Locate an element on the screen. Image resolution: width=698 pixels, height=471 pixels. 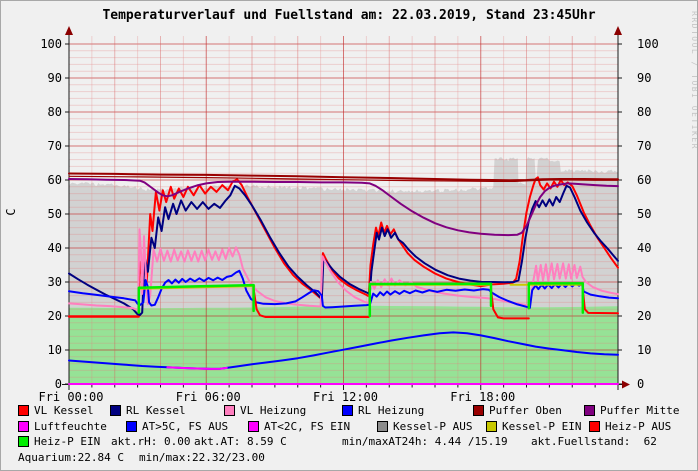
x-tick-label: Fri 12:00 is located at coordinates (345, 396).